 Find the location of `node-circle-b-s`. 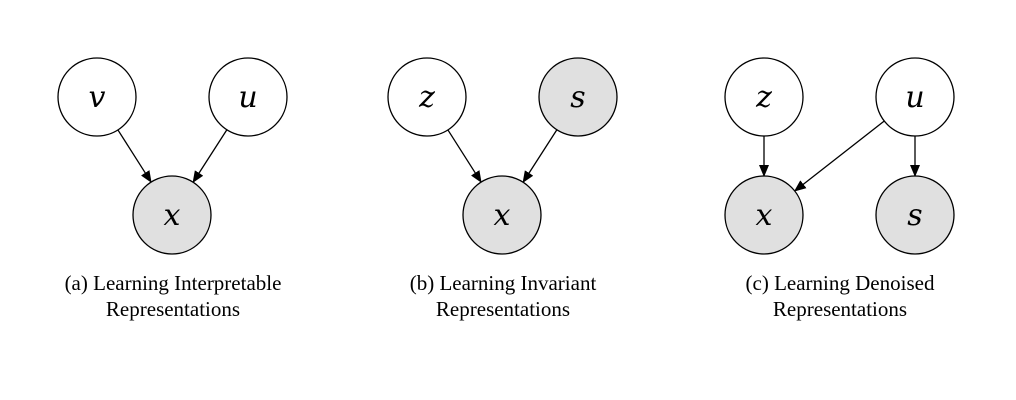

node-circle-b-s is located at coordinates (578, 97).